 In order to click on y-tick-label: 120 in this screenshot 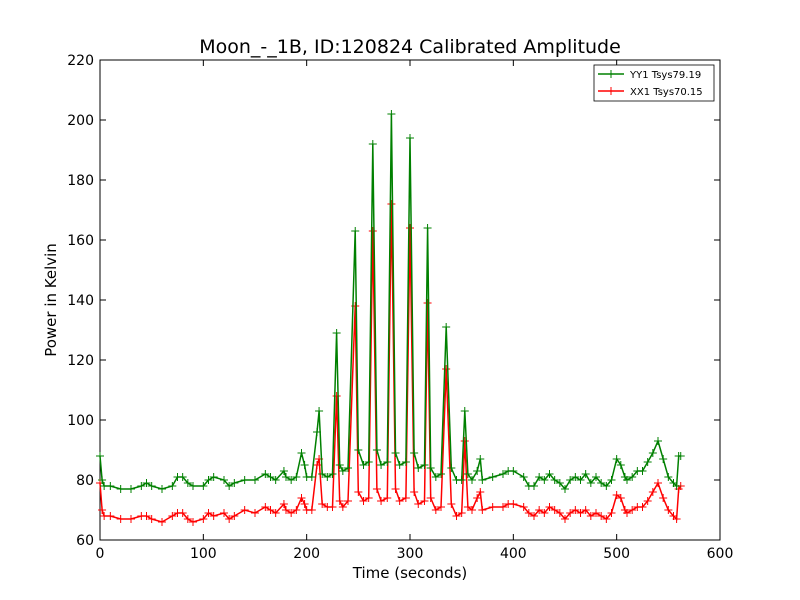, I will do `click(80, 361)`.